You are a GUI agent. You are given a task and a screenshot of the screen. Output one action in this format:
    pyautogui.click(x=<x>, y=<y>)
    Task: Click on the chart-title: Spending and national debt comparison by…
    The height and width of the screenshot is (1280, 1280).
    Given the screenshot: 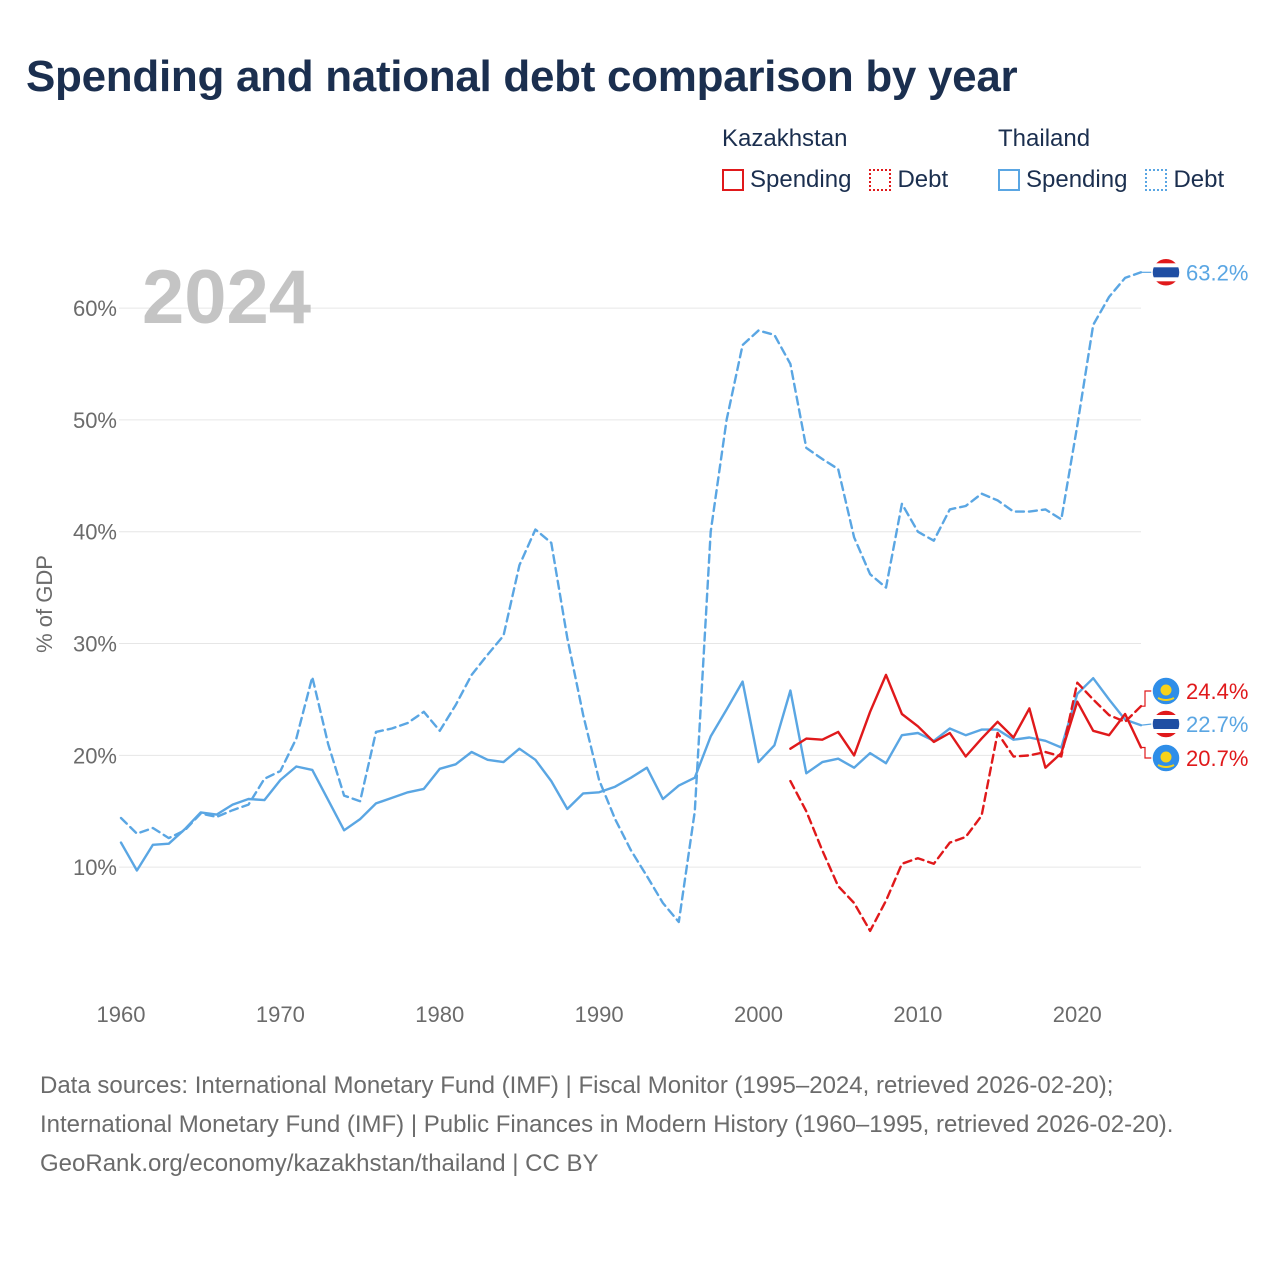 What is the action you would take?
    pyautogui.click(x=522, y=76)
    